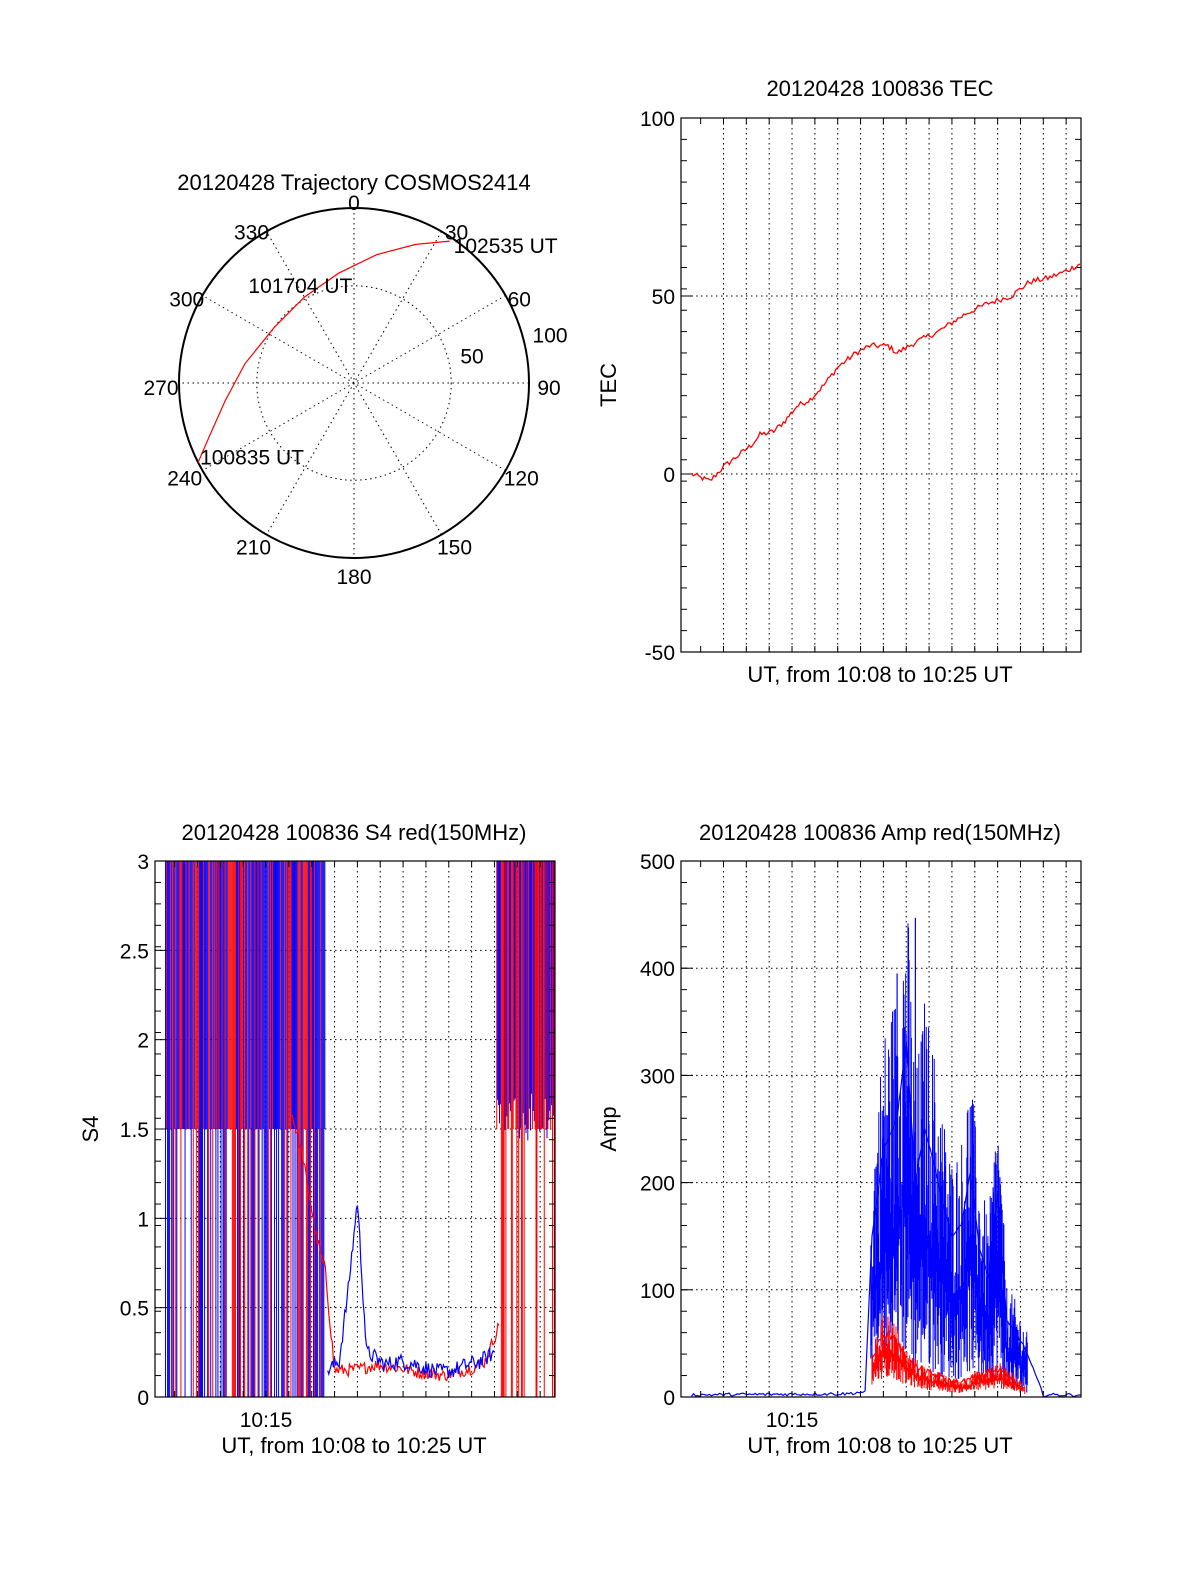  I want to click on y-tick-label: 1.5, so click(134, 1130).